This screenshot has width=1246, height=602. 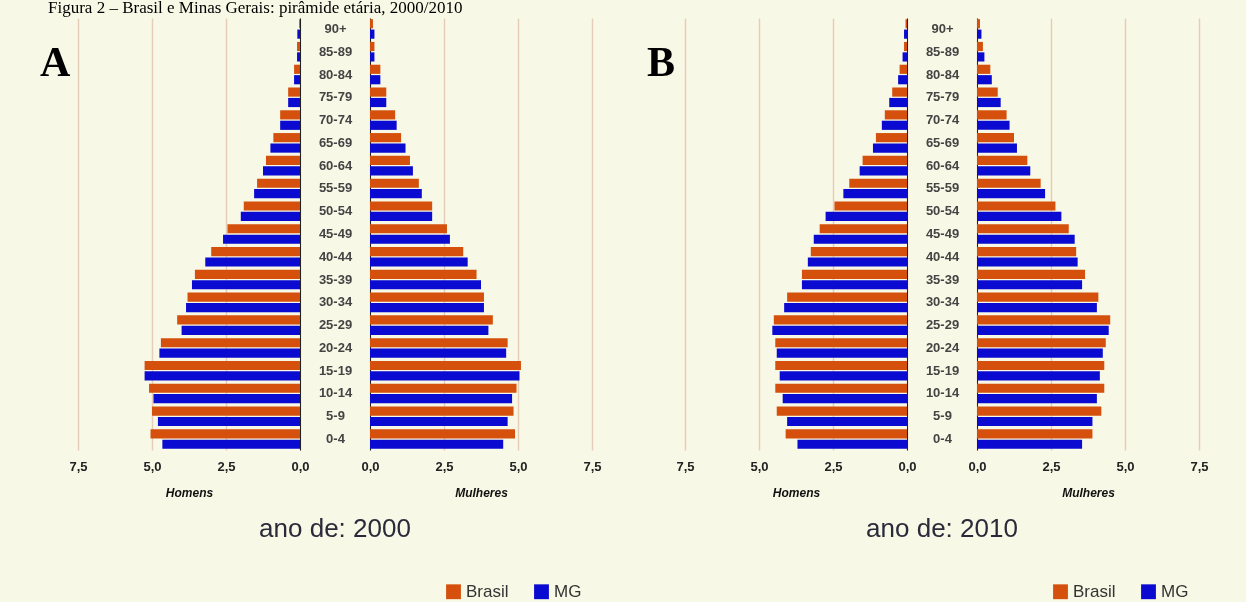 I want to click on text: ano de: 2000, so click(x=335, y=528).